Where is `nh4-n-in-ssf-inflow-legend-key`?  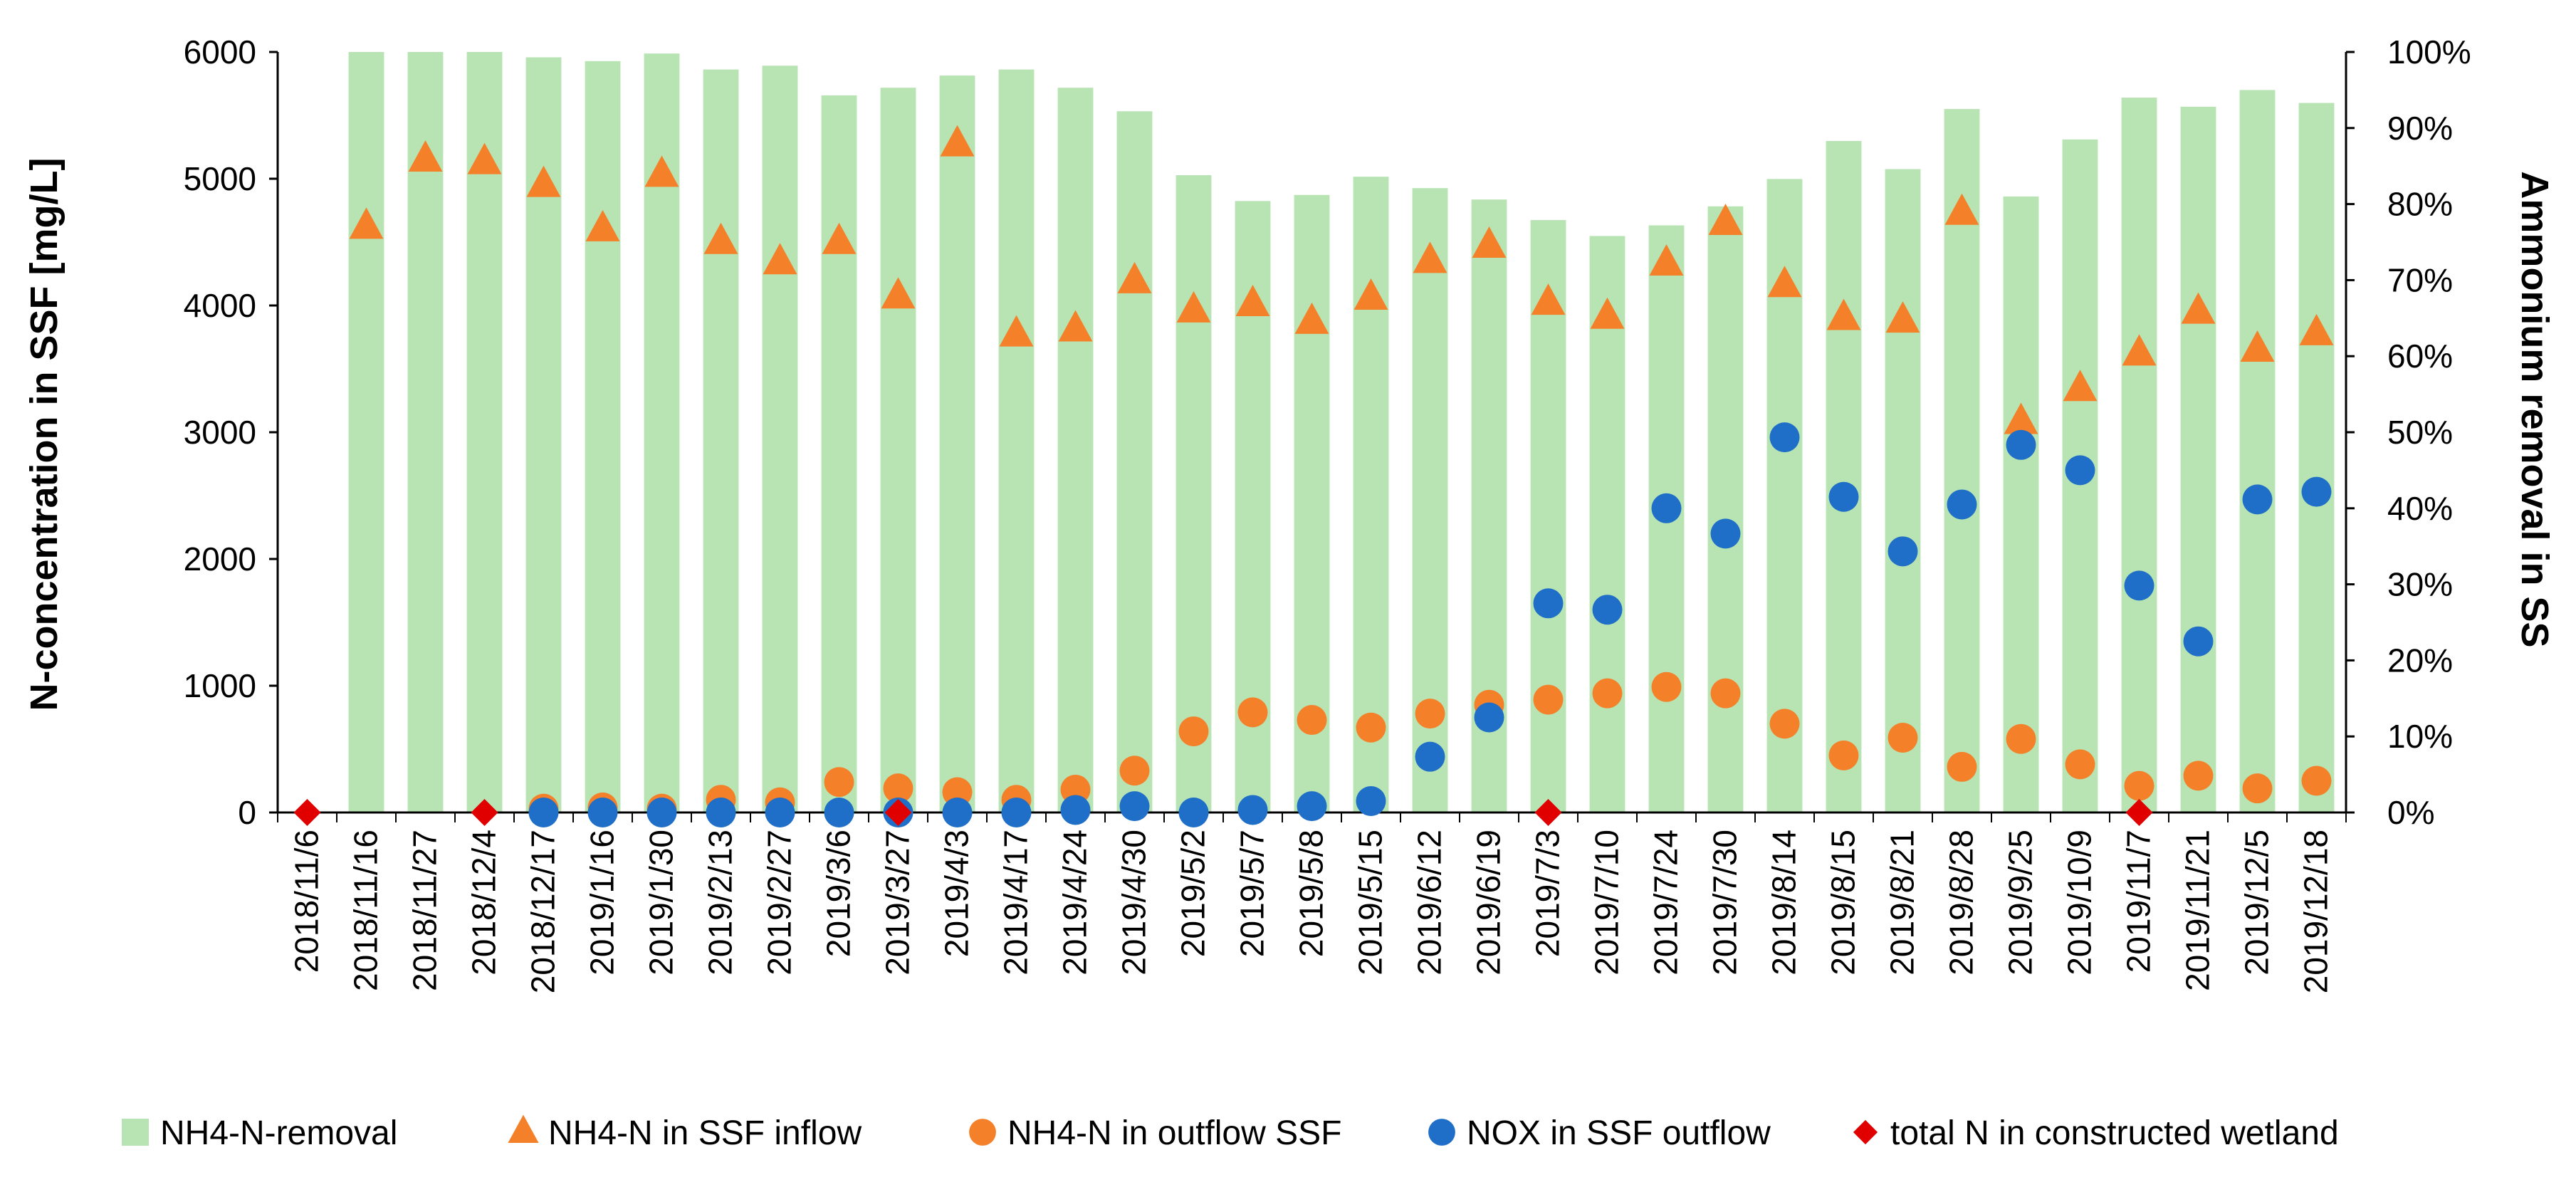
nh4-n-in-ssf-inflow-legend-key is located at coordinates (523, 1129).